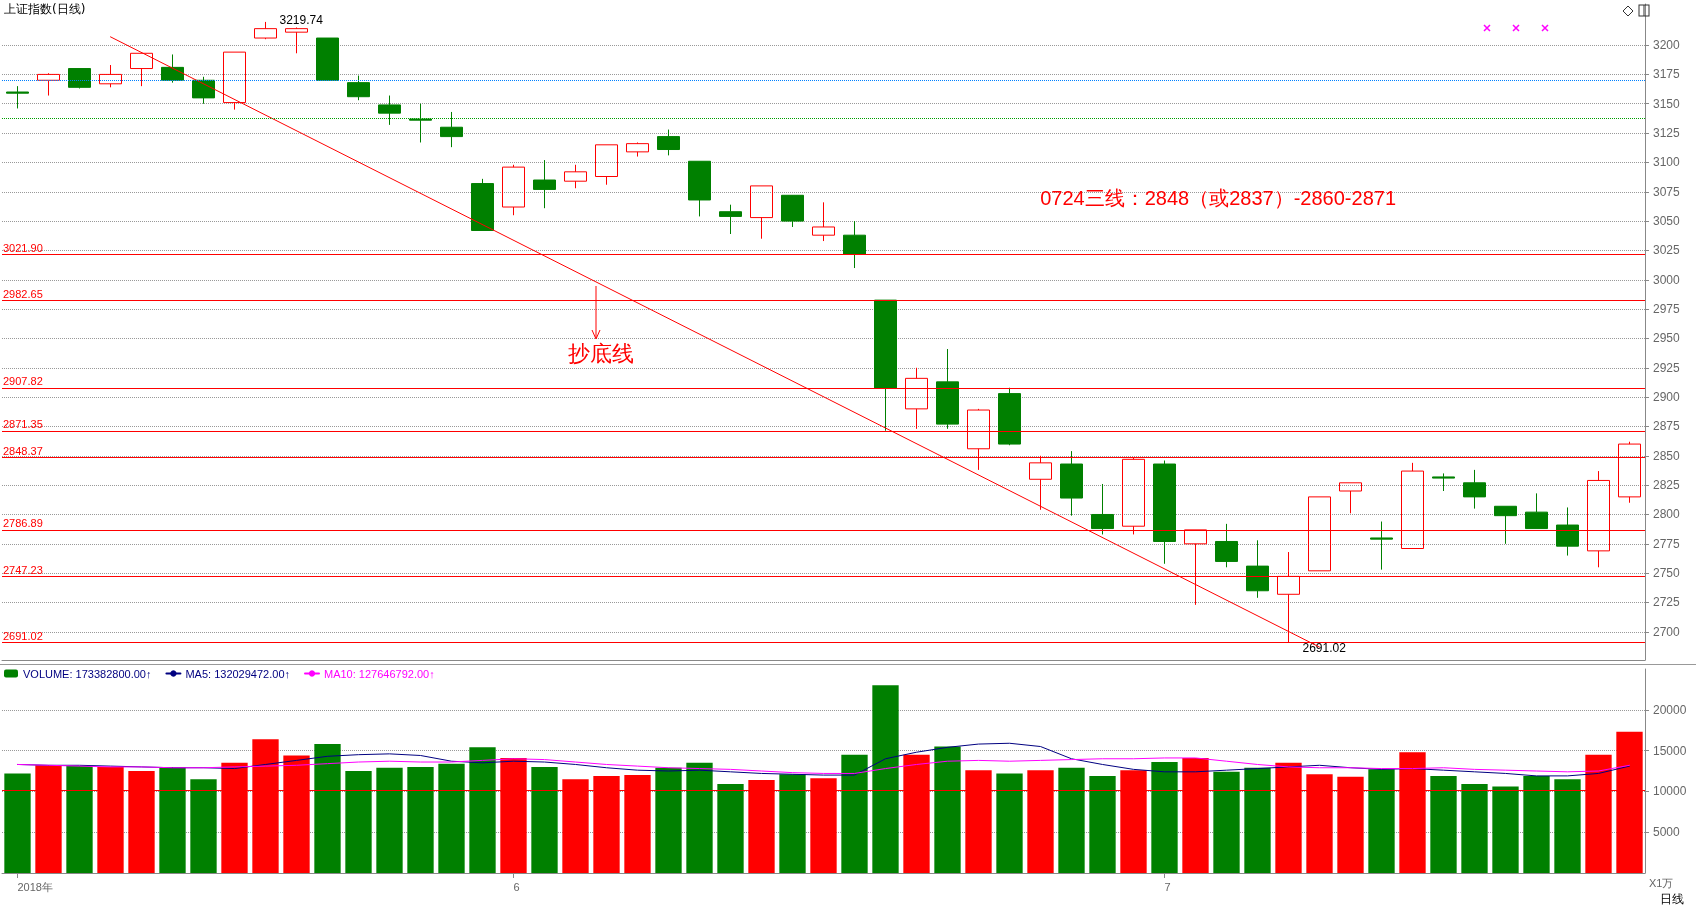 The width and height of the screenshot is (1696, 906). I want to click on y-tick-label: 2725, so click(1667, 602).